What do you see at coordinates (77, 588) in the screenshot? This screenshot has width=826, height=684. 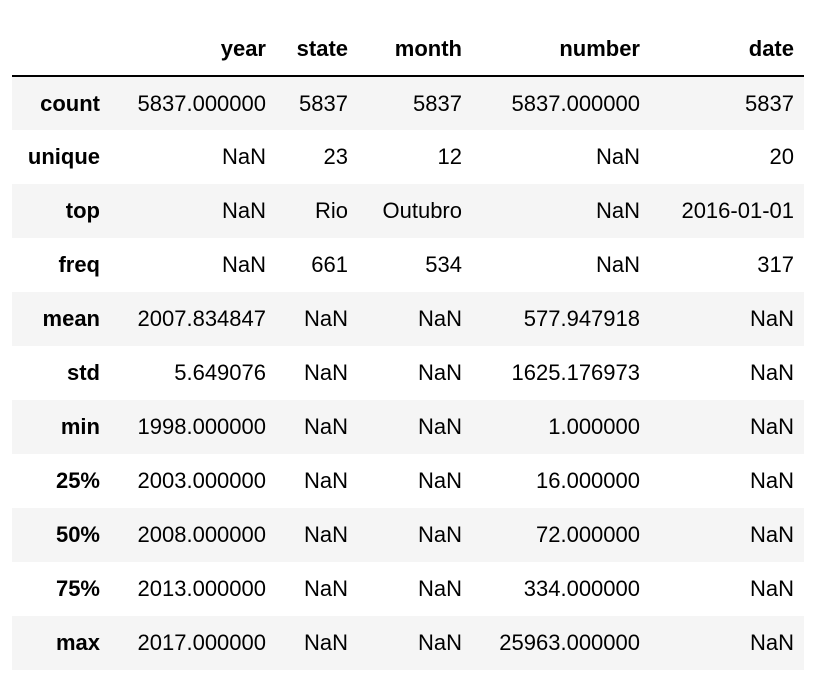 I see `row-index-label: 75%` at bounding box center [77, 588].